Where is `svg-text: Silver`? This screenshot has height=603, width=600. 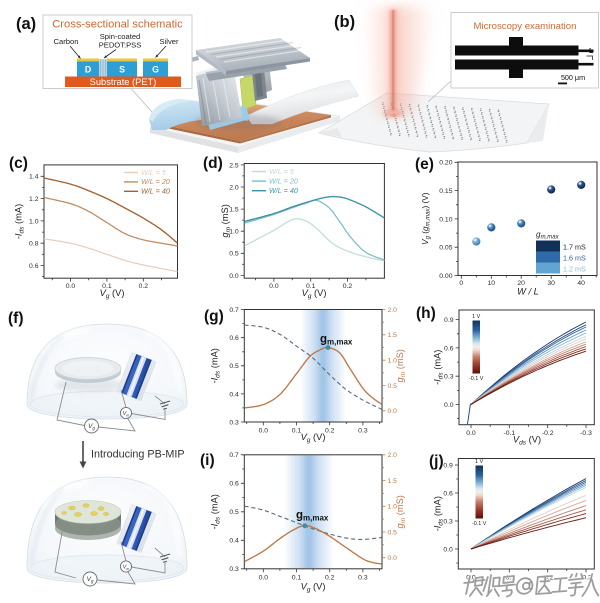
svg-text: Silver is located at coordinates (169, 41).